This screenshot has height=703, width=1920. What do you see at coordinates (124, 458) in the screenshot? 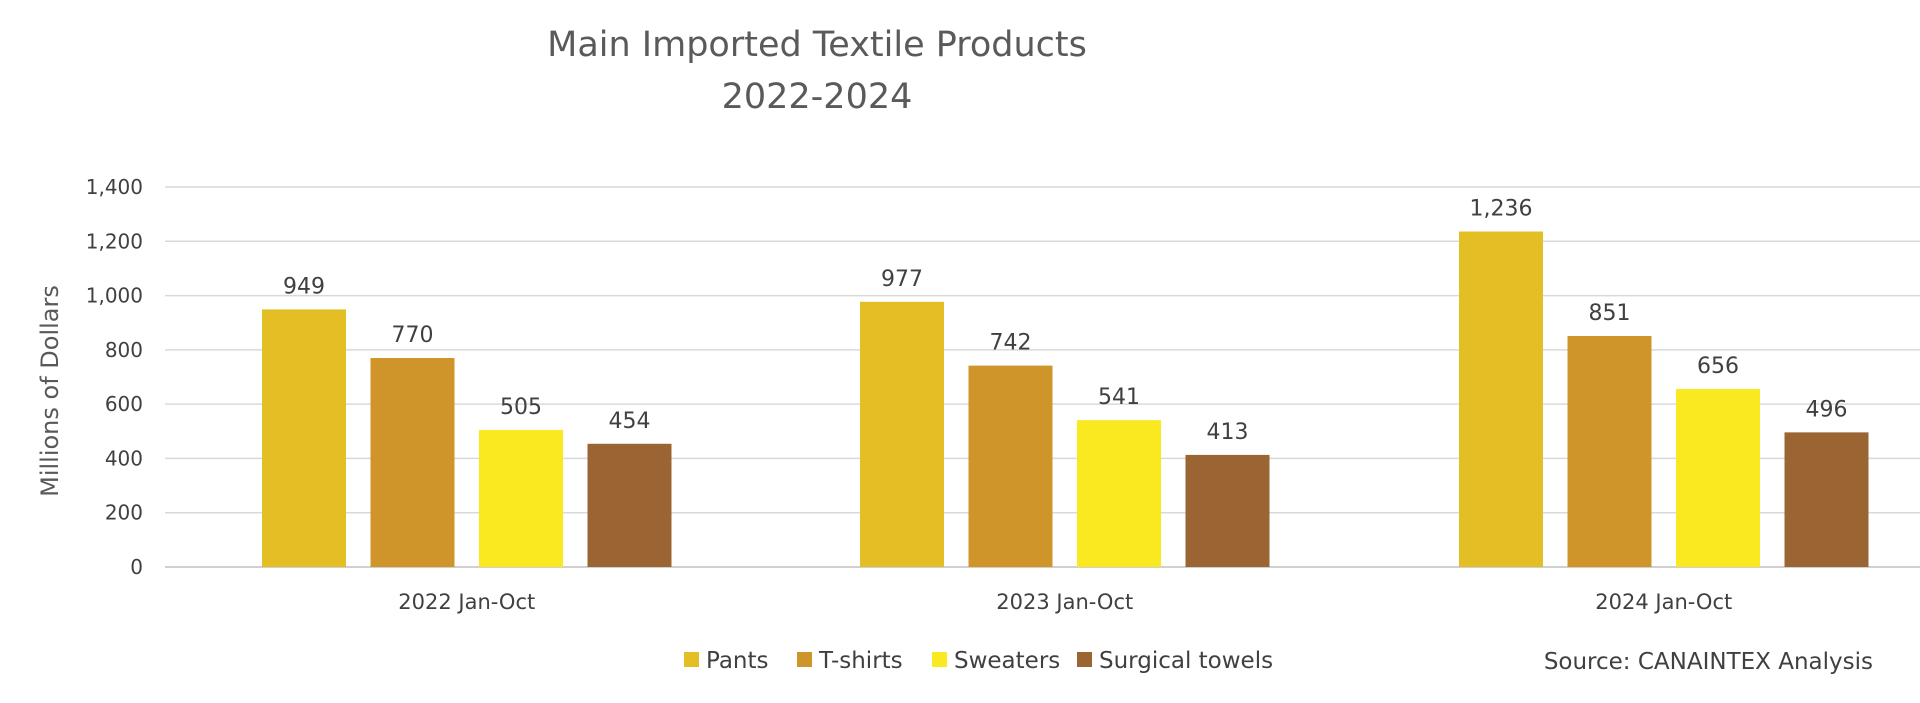
I see `y-tick-label: 400` at bounding box center [124, 458].